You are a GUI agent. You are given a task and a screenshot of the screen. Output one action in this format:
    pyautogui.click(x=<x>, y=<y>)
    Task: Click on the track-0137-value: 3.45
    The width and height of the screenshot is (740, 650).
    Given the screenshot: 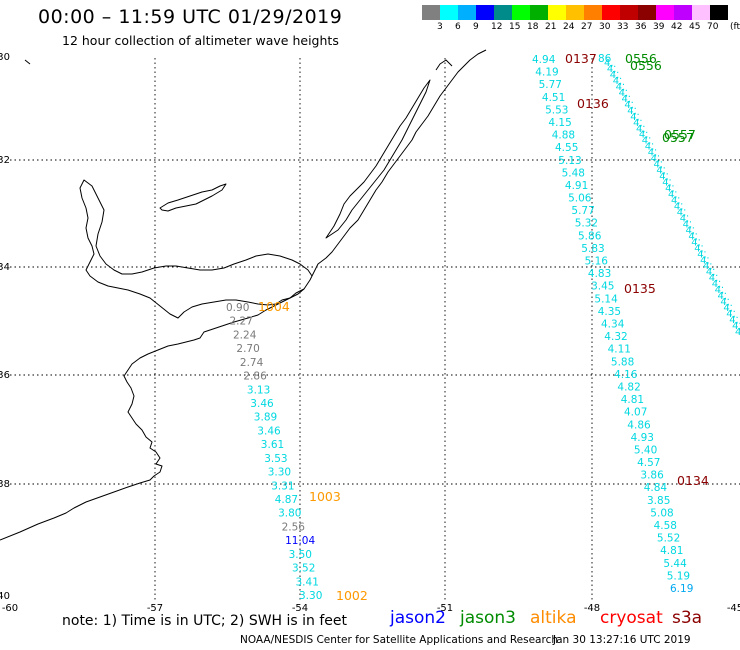 What is the action you would take?
    pyautogui.click(x=602, y=287)
    